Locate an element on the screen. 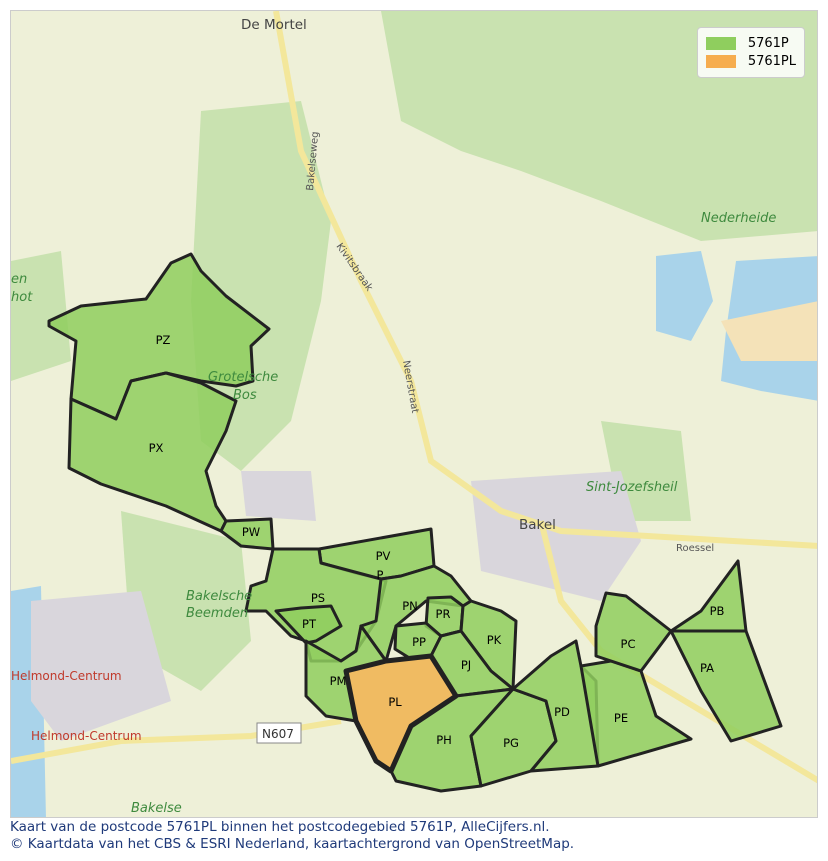 This screenshot has height=861, width=828. place-hot: hot is located at coordinates (22, 297).